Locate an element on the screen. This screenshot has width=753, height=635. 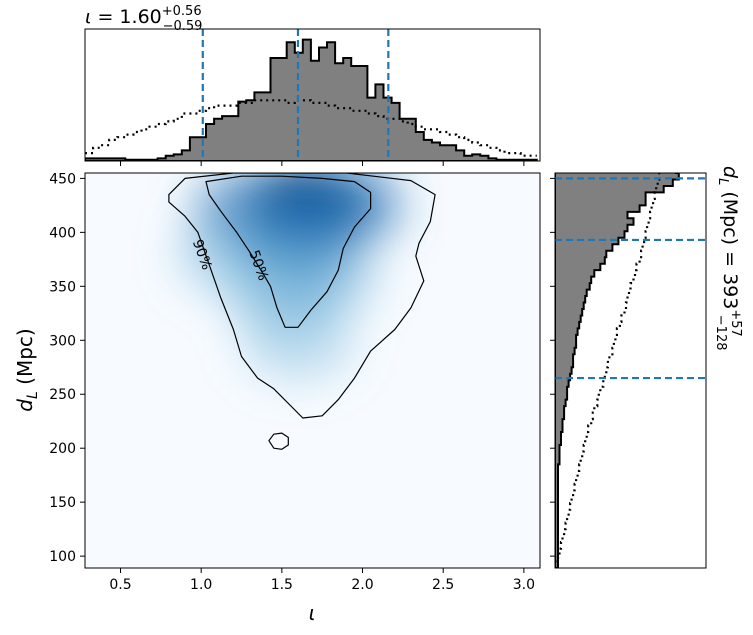
x-tick-label: 3.0 is located at coordinates (524, 585).